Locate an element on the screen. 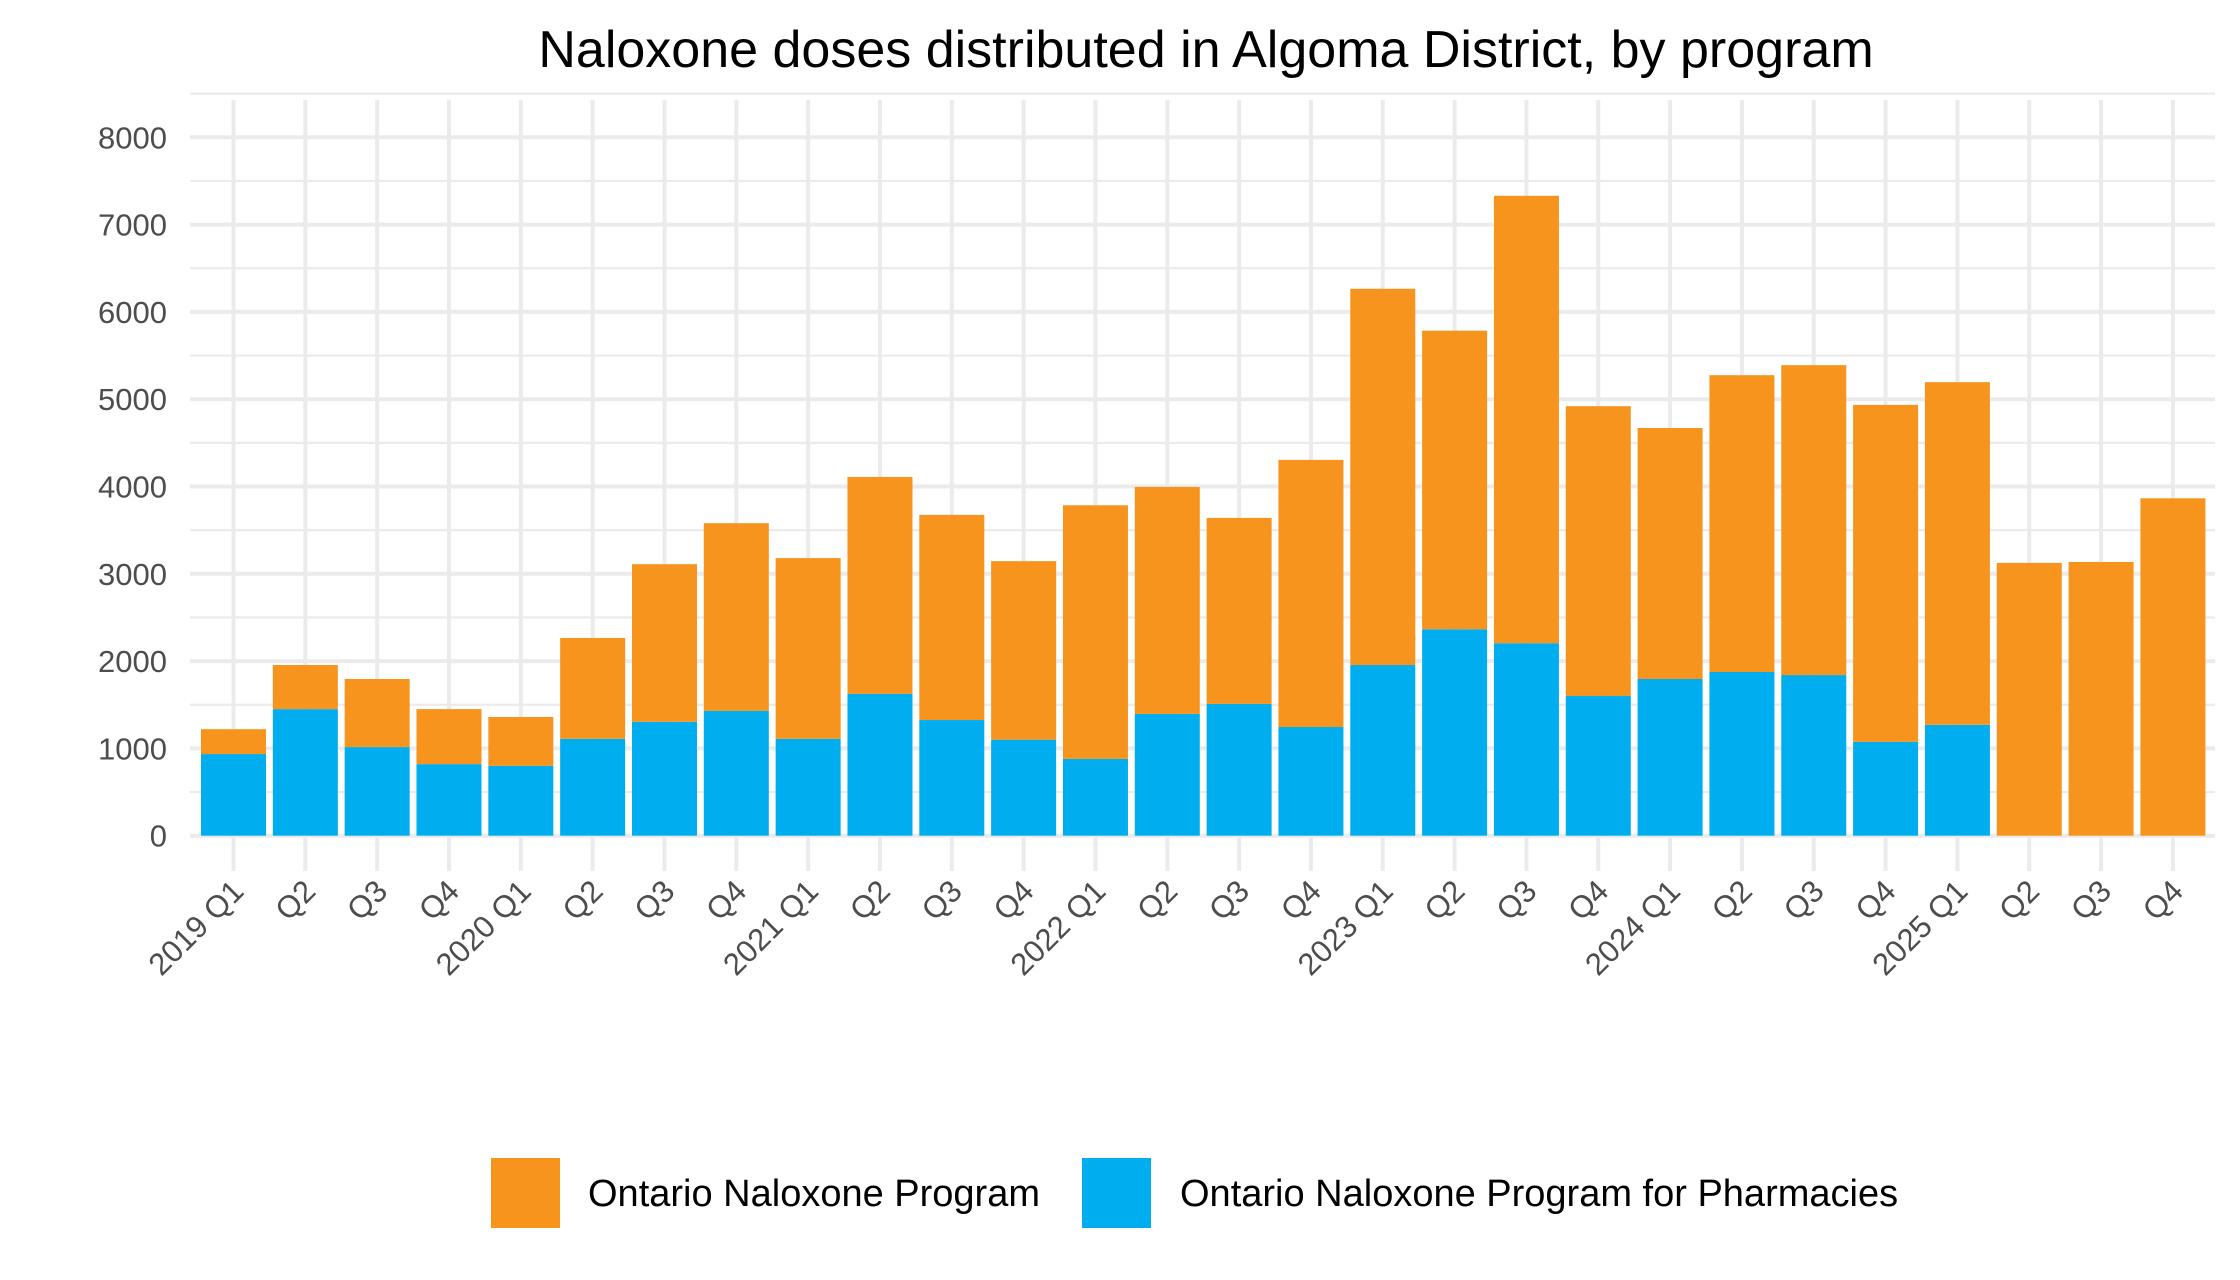 The image size is (2240, 1280). y-tick-label: 3000 is located at coordinates (132, 574).